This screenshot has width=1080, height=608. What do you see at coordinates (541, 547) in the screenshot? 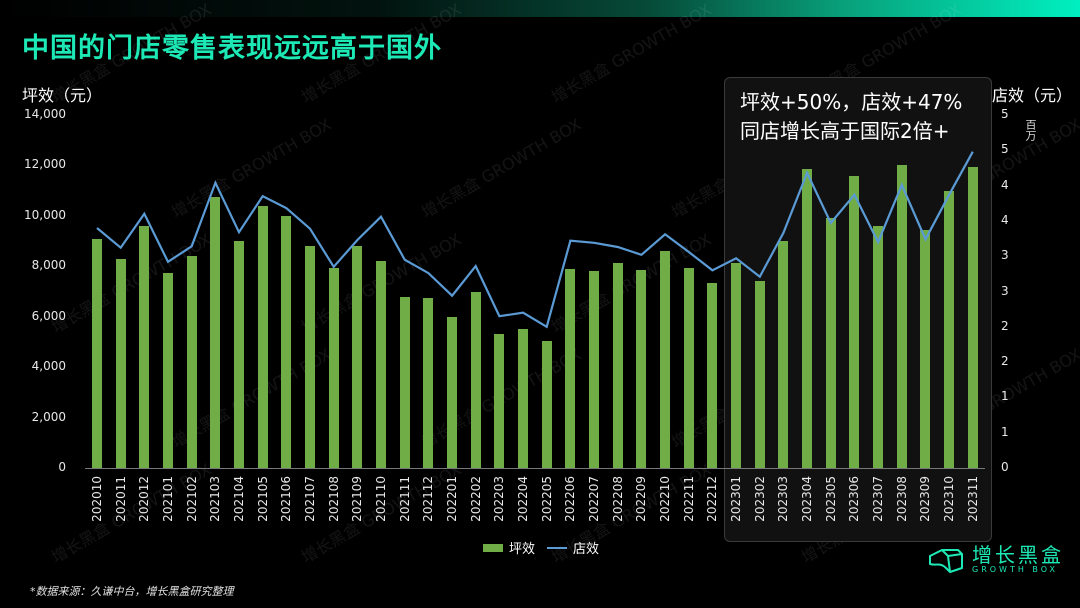
I see `legend: 坪效 店效` at bounding box center [541, 547].